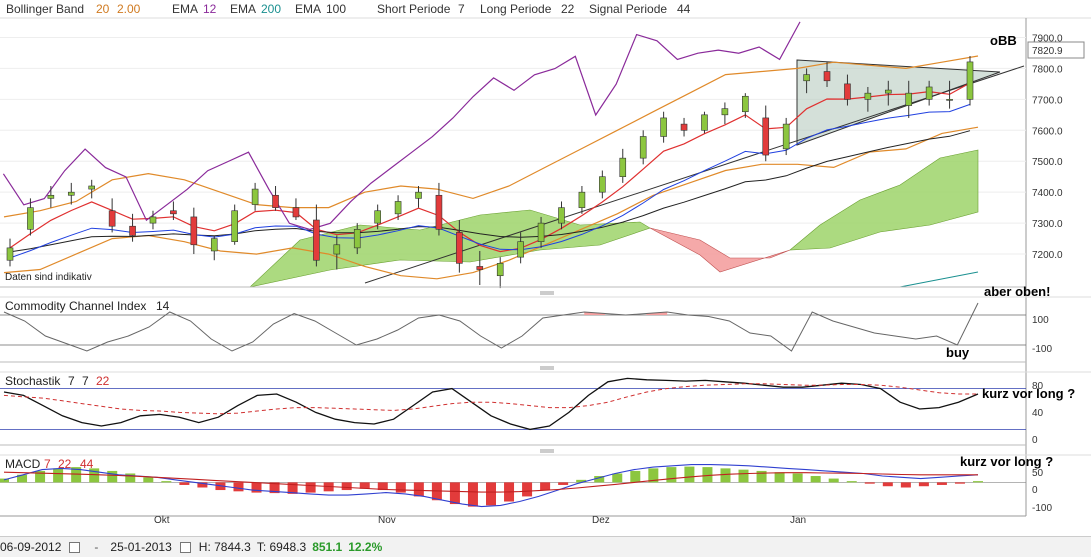 This screenshot has width=1091, height=557. What do you see at coordinates (1003, 40) in the screenshot?
I see `obb-annotation: oBB` at bounding box center [1003, 40].